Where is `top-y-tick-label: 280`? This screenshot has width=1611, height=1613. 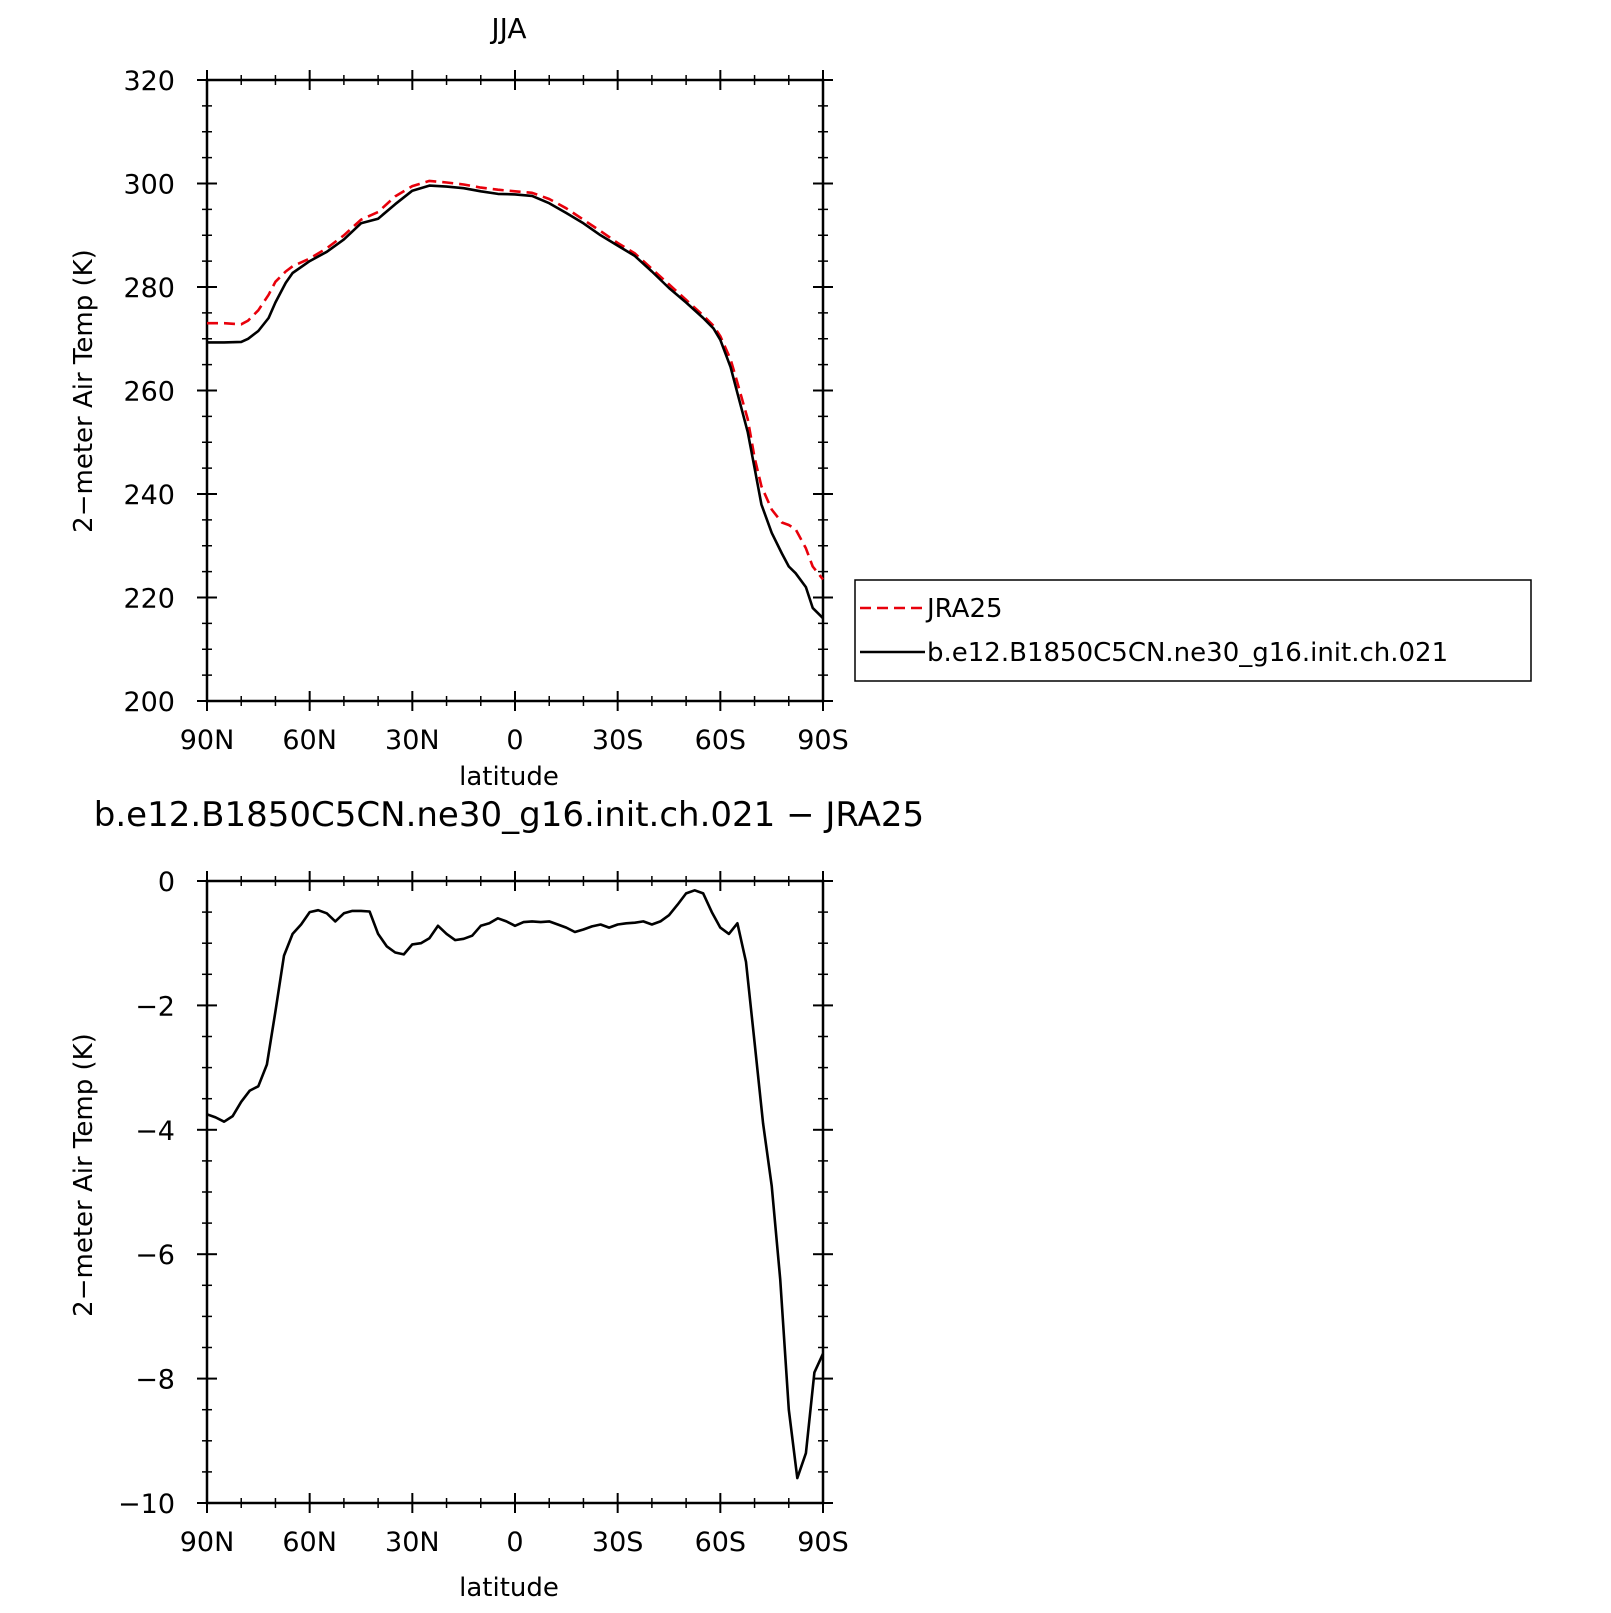 top-y-tick-label: 280 is located at coordinates (149, 288).